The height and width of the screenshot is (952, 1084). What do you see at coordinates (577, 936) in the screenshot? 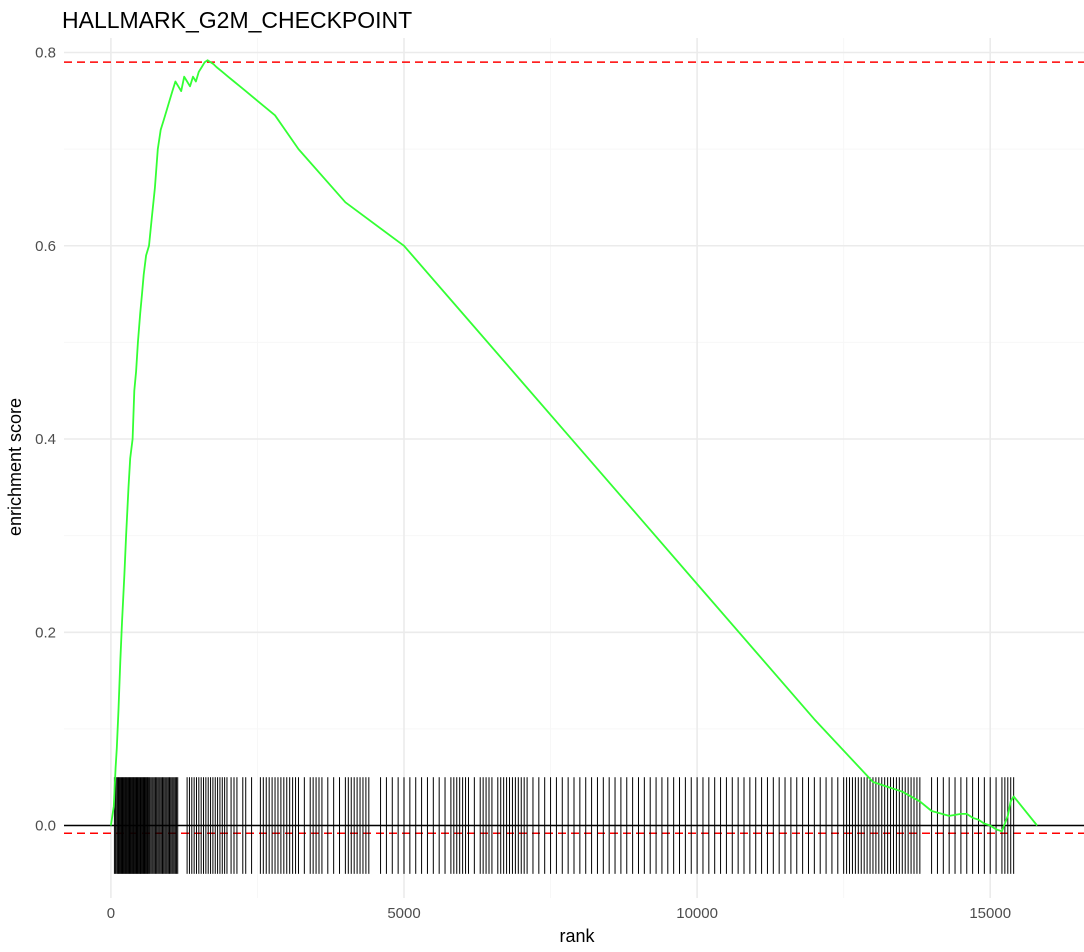
I see `x-axis-title: rank` at bounding box center [577, 936].